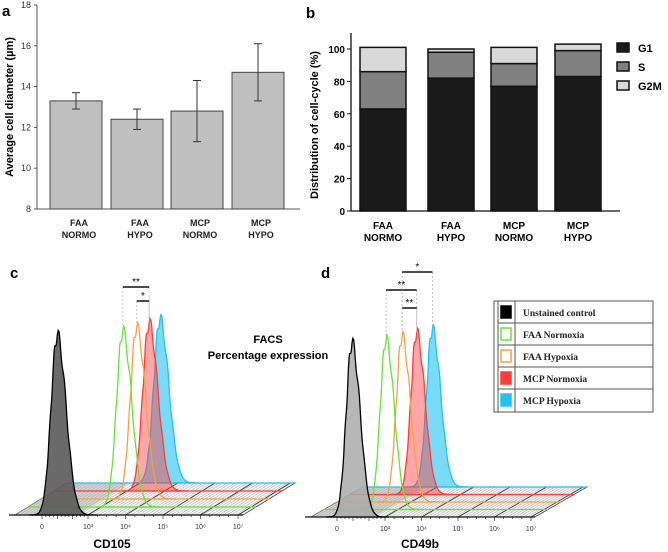 The height and width of the screenshot is (552, 668). I want to click on legend-label: MCP Hypoxia, so click(552, 402).